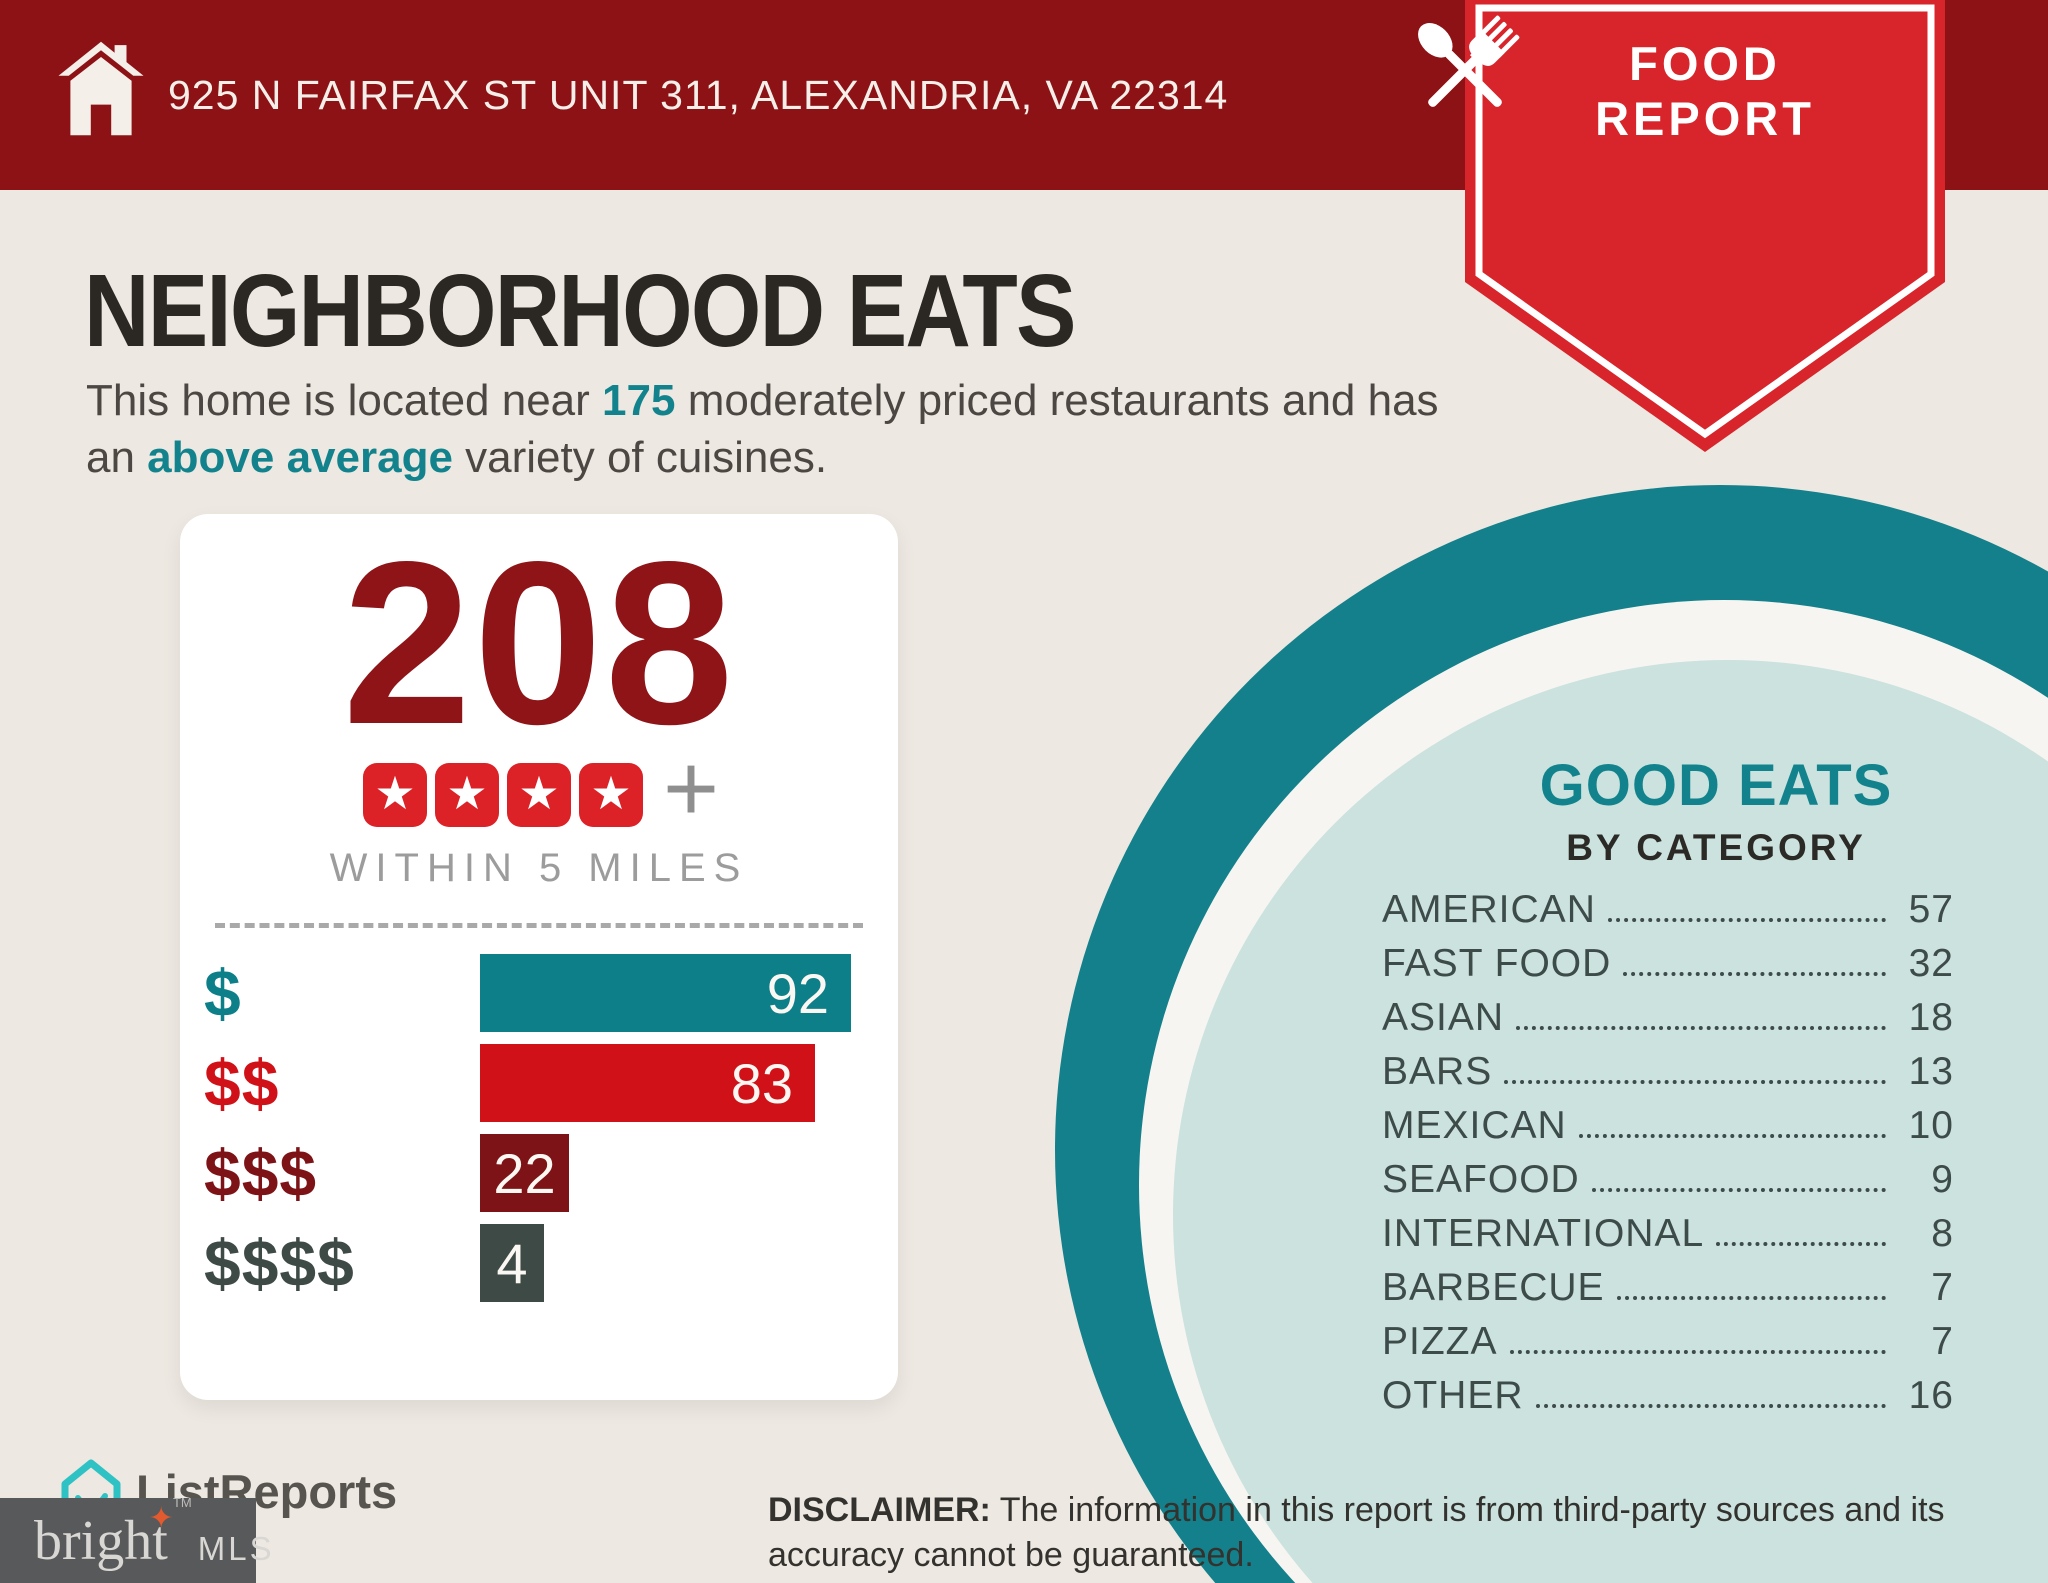 Image resolution: width=2048 pixels, height=1583 pixels. I want to click on good-eats-title: GOOD EATS, so click(1716, 785).